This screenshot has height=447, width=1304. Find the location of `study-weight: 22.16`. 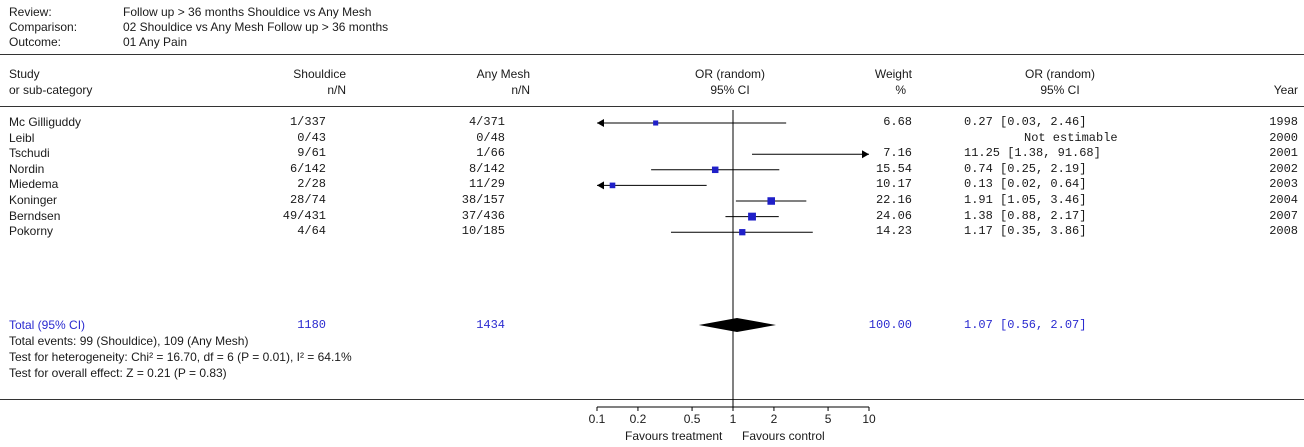

study-weight: 22.16 is located at coordinates (893, 200).